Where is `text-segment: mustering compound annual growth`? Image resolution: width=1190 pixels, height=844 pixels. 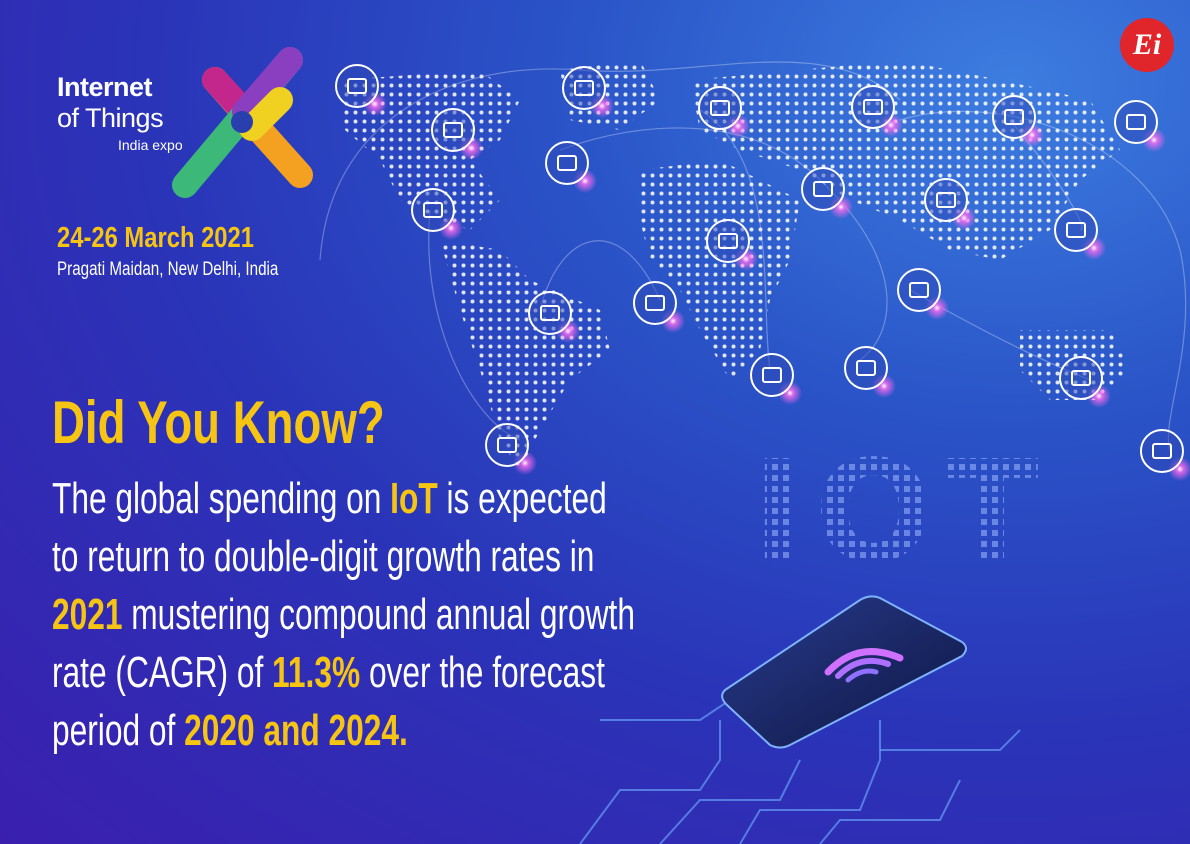 text-segment: mustering compound annual growth is located at coordinates (378, 614).